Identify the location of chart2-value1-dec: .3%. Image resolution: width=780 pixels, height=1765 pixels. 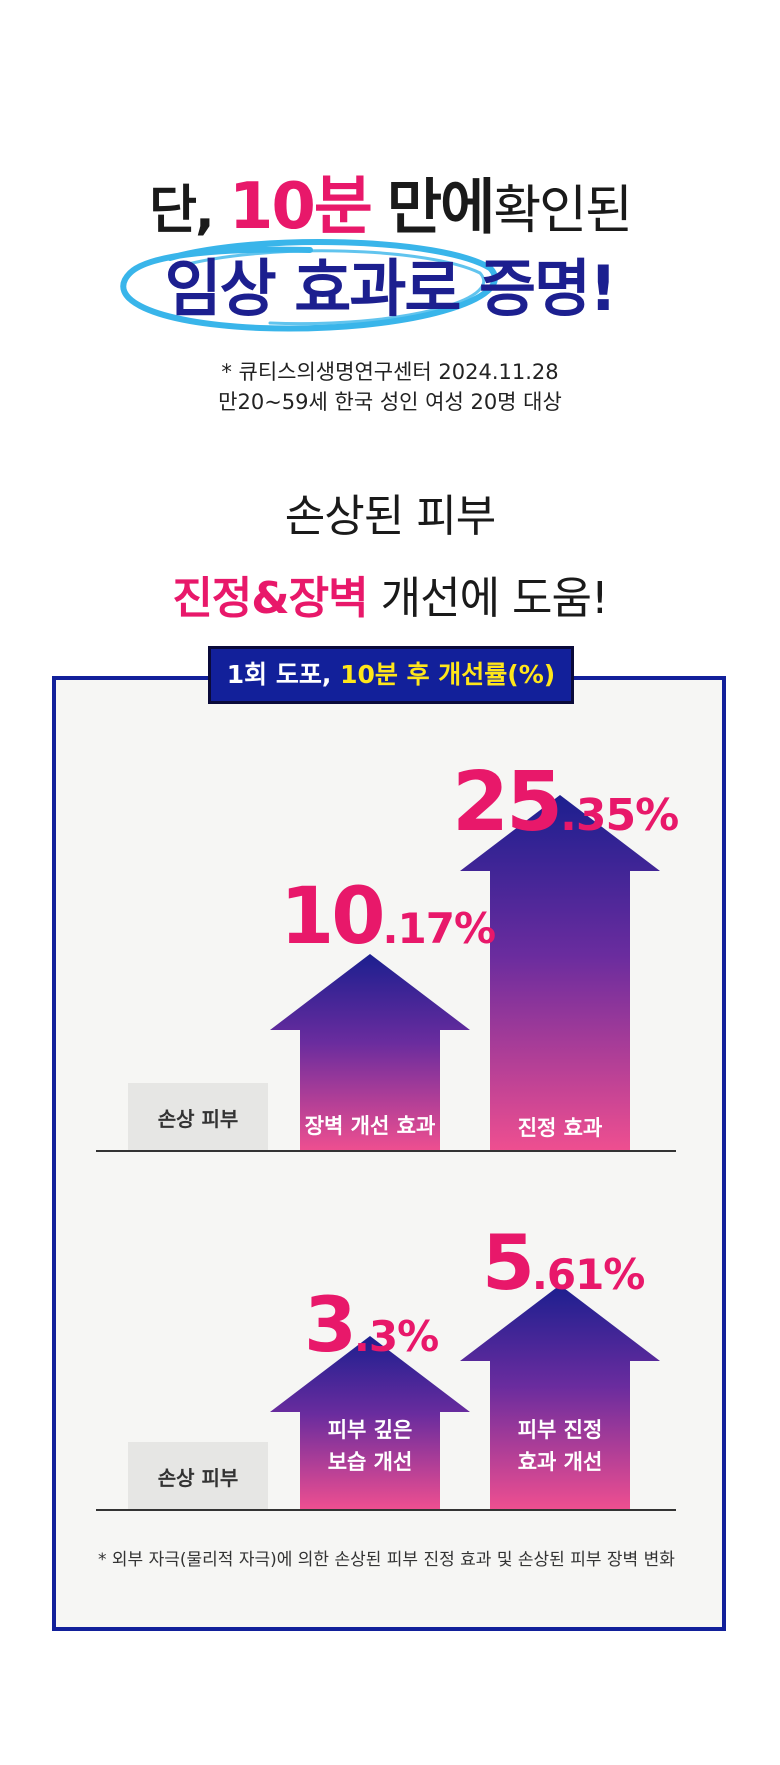
(396, 1336).